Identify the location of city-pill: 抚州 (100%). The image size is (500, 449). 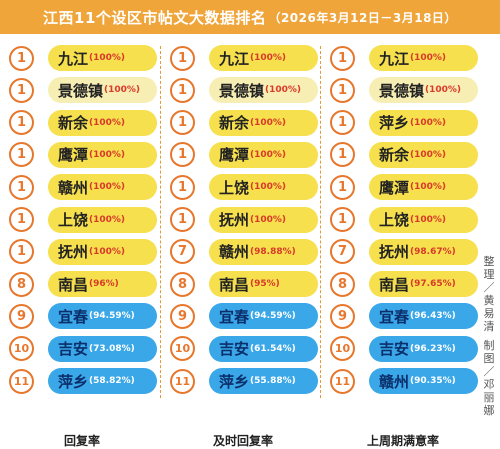
(263, 219).